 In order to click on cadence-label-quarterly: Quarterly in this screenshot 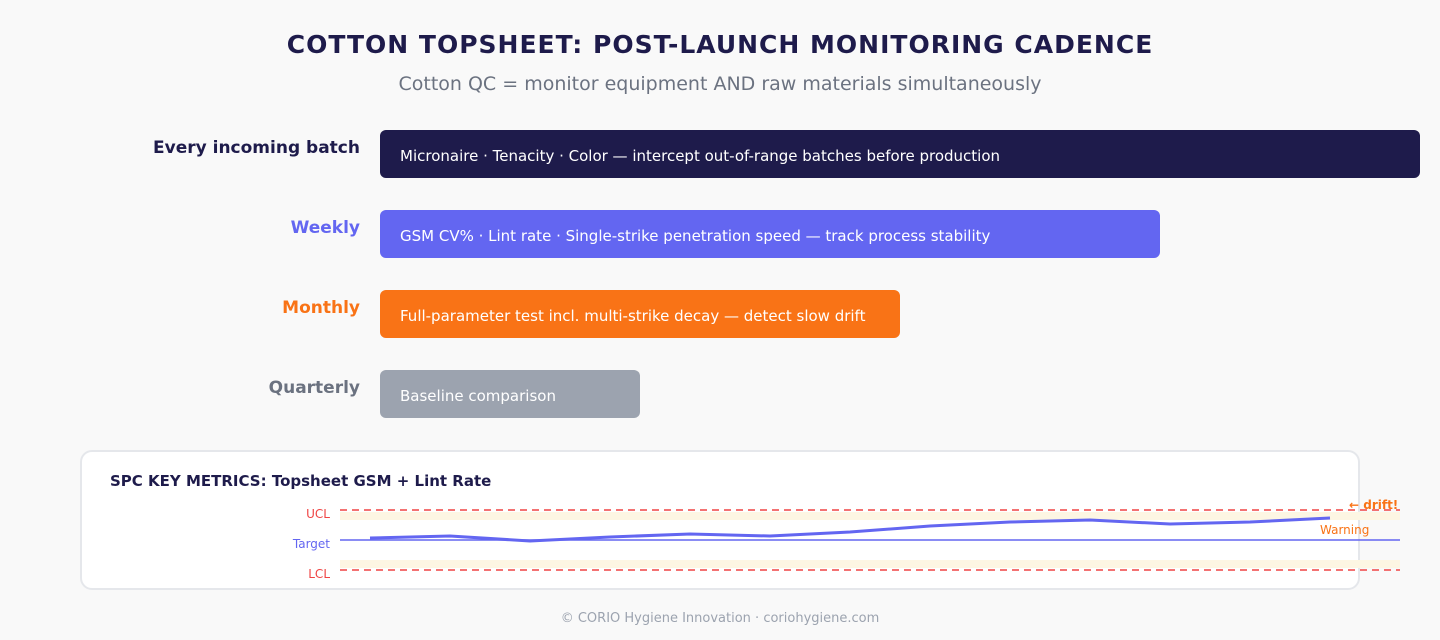, I will do `click(314, 388)`.